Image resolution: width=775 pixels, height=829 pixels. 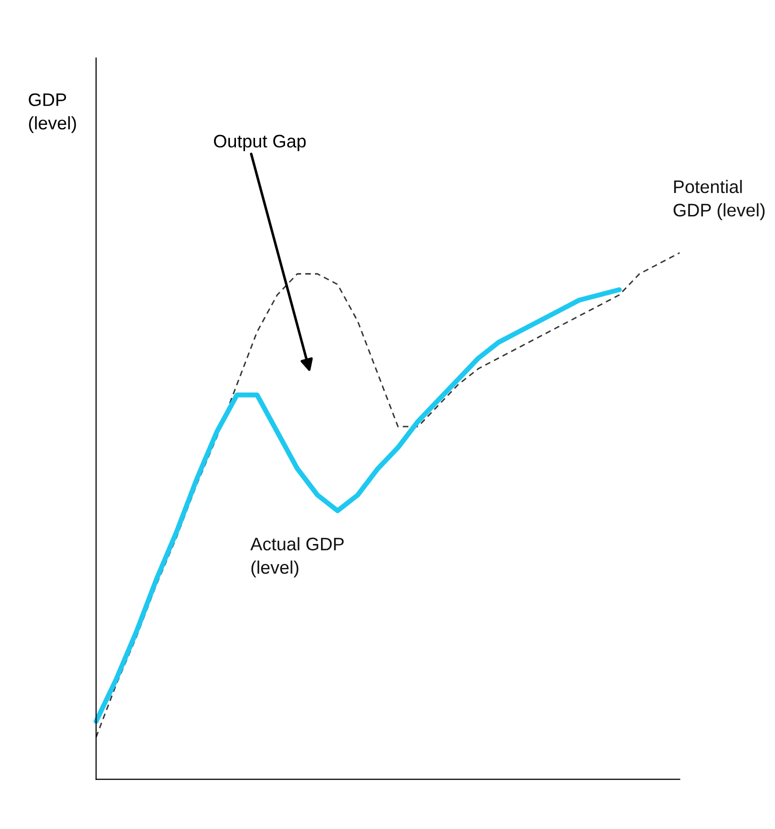 What do you see at coordinates (297, 557) in the screenshot?
I see `series-label: Actual GDP (level)` at bounding box center [297, 557].